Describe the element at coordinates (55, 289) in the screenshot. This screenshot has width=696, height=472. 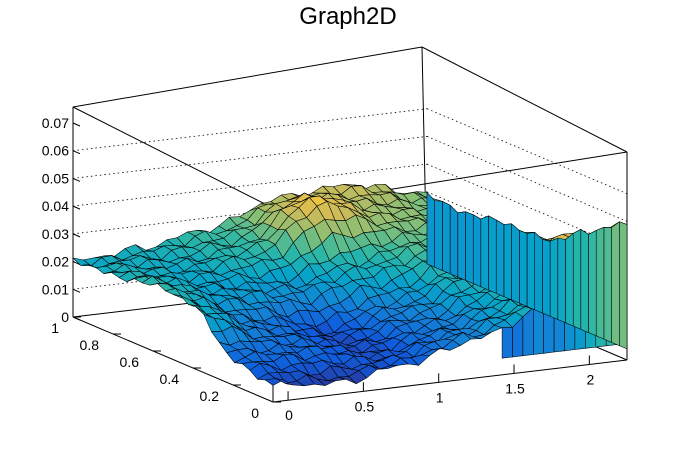
I see `z-tick-label: 0.01` at that location.